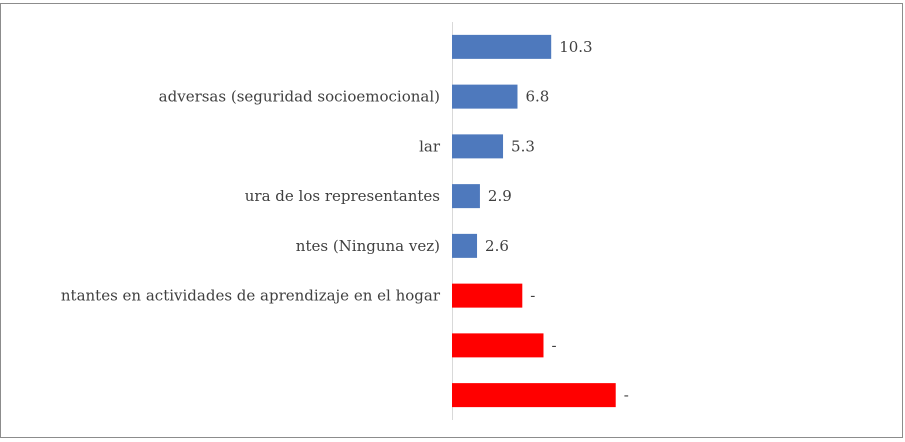 The width and height of the screenshot is (905, 442). I want to click on data-label: 6.8, so click(537, 97).